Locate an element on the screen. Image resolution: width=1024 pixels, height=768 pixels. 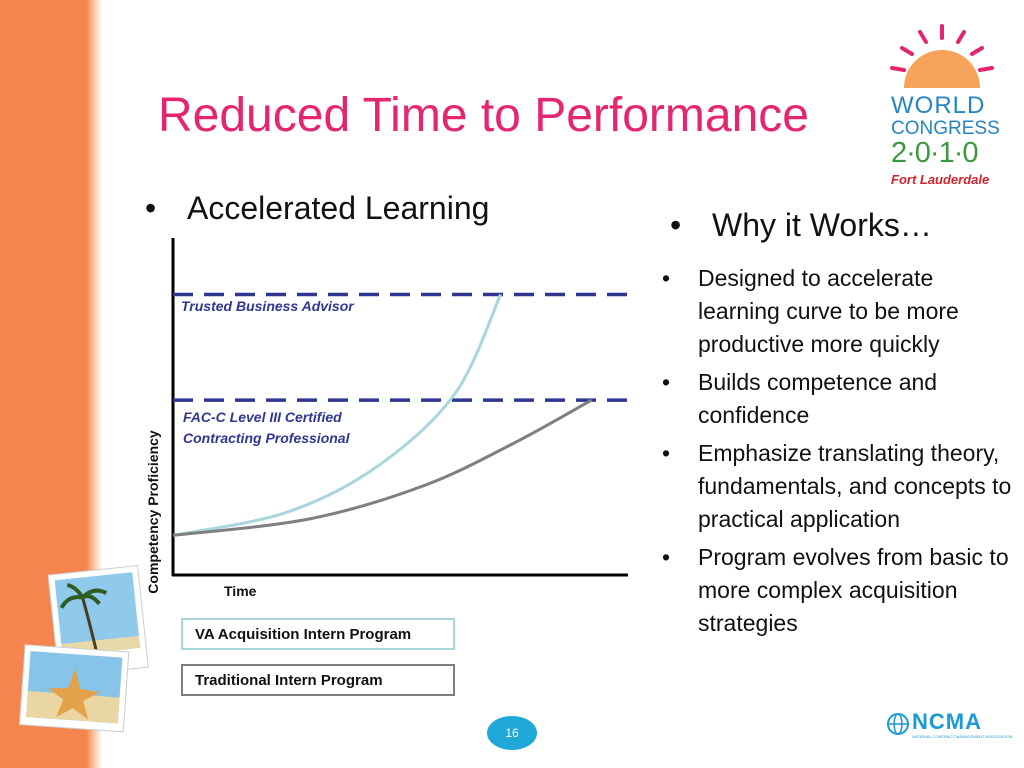
world-congress-logo: WORLD CONGRESS 2·0·1·0 Fort Lauderdale is located at coordinates (942, 110).